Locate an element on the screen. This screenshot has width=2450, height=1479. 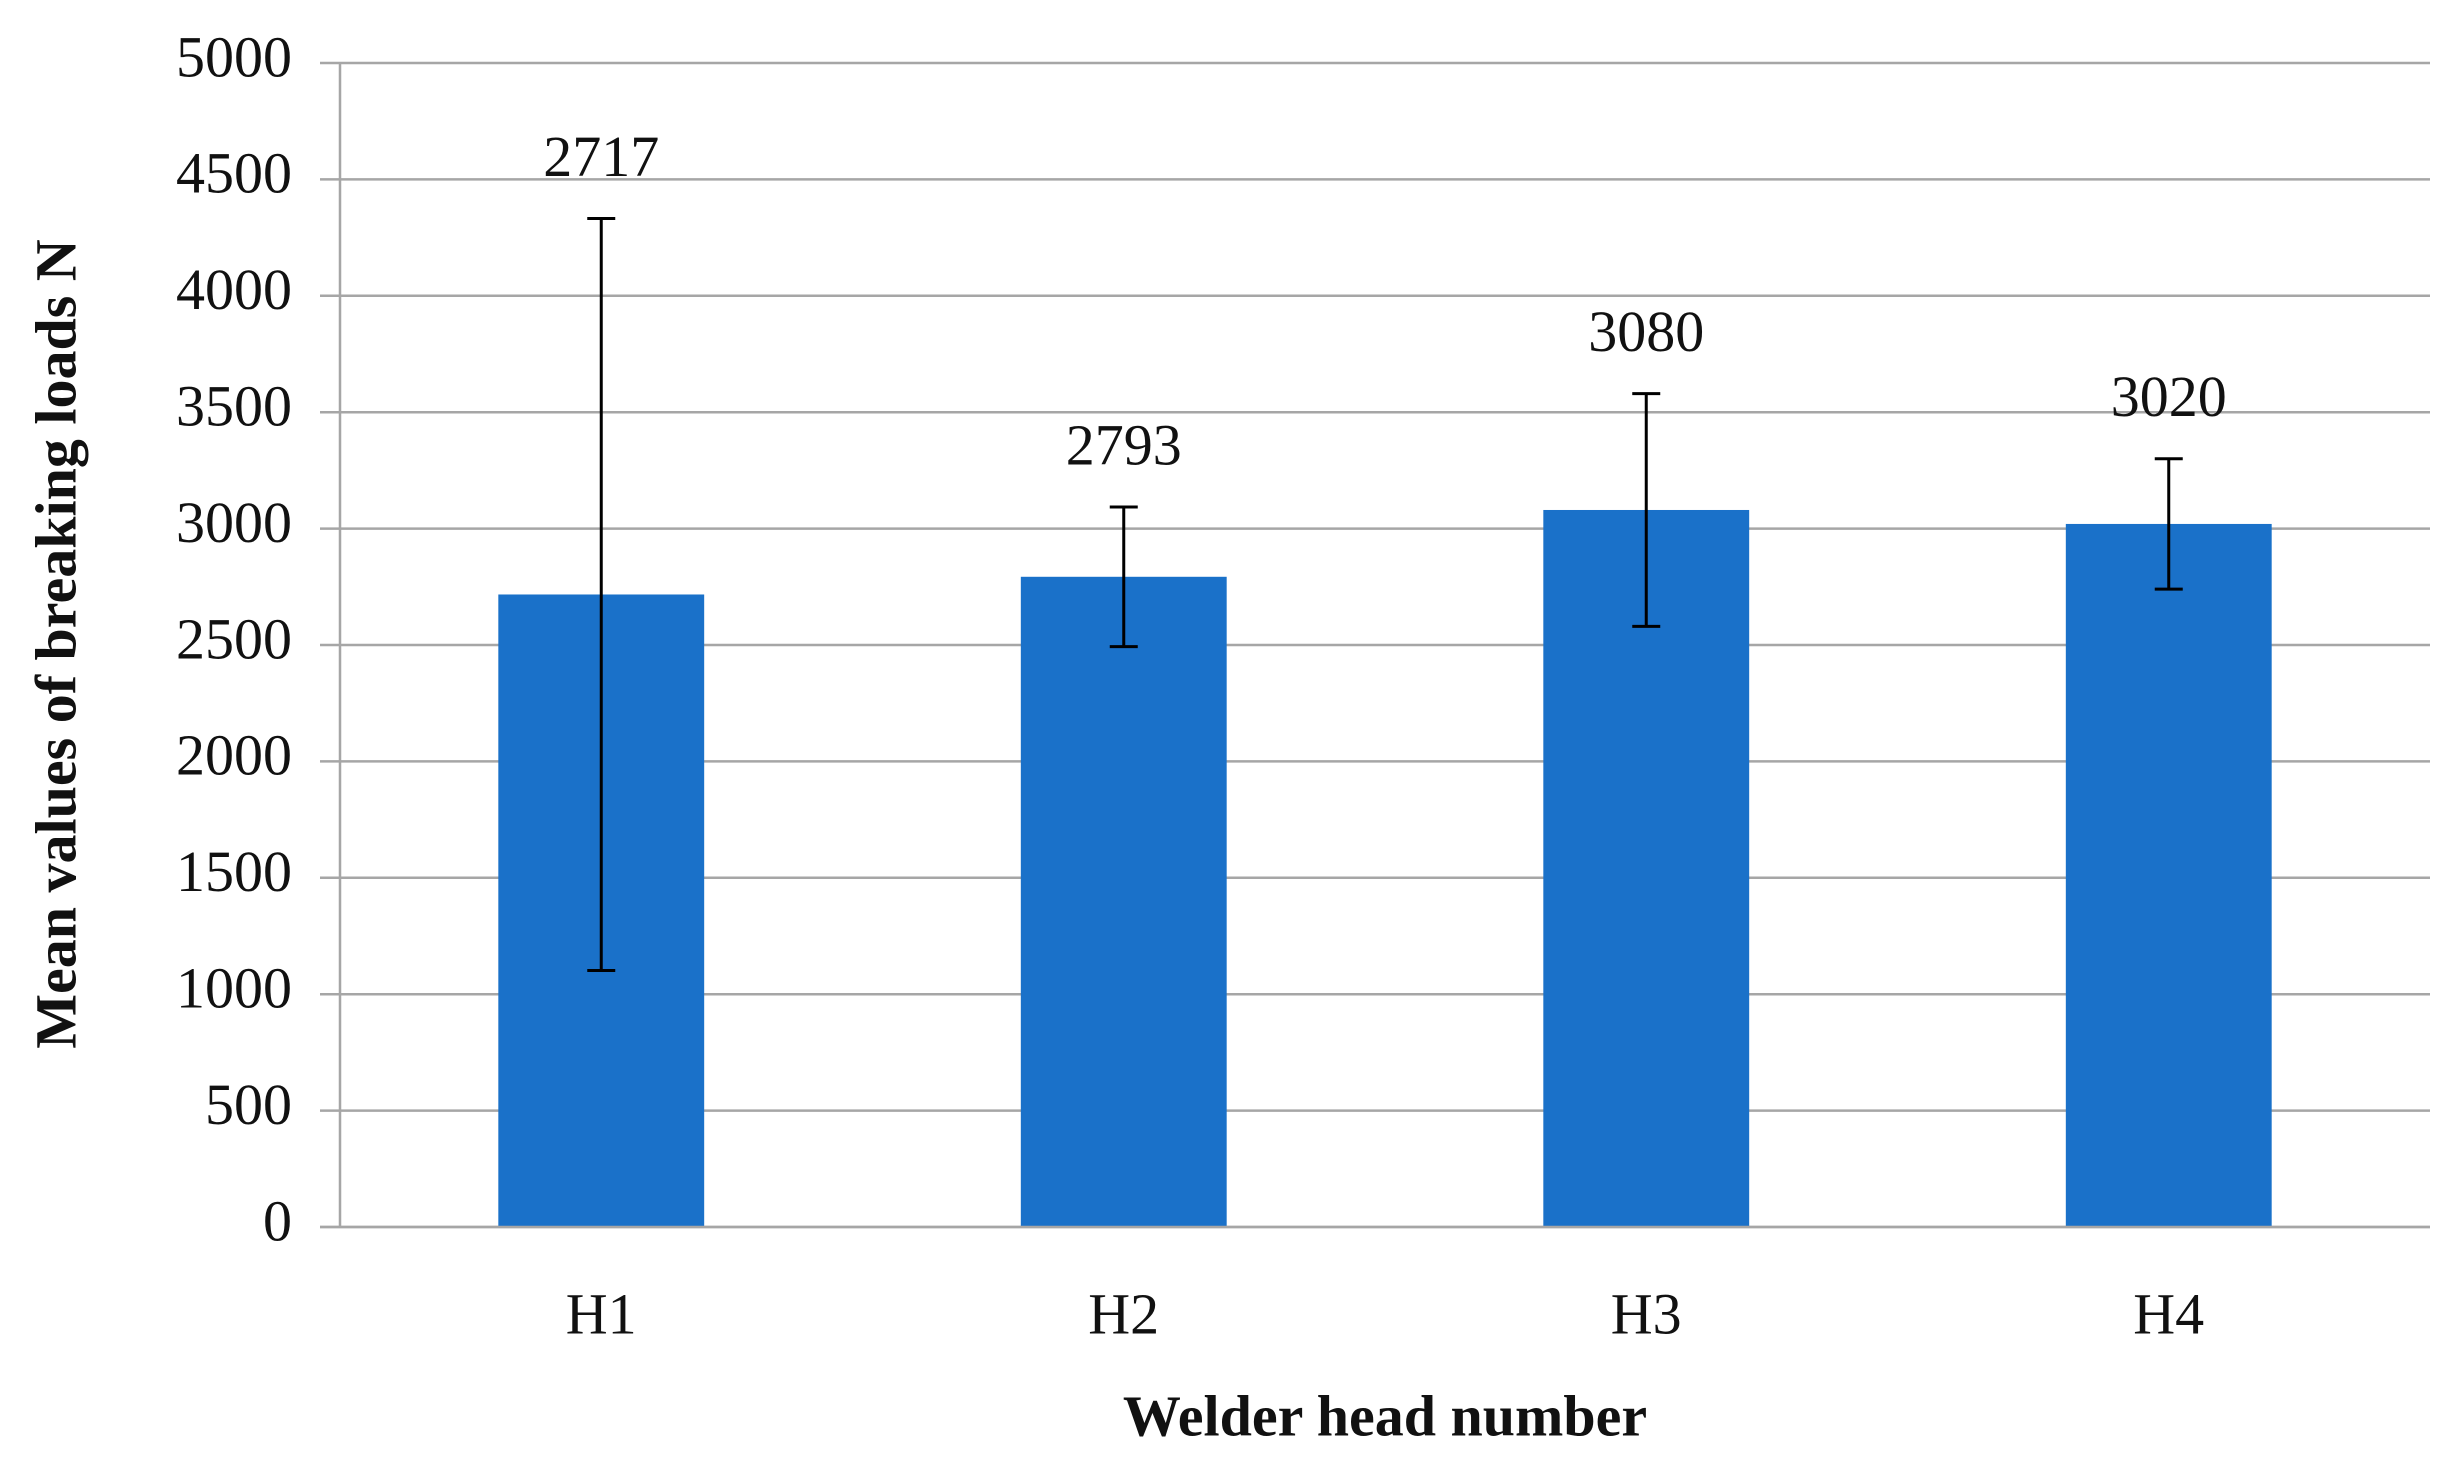
x-tick-label: H2 is located at coordinates (1123, 1313).